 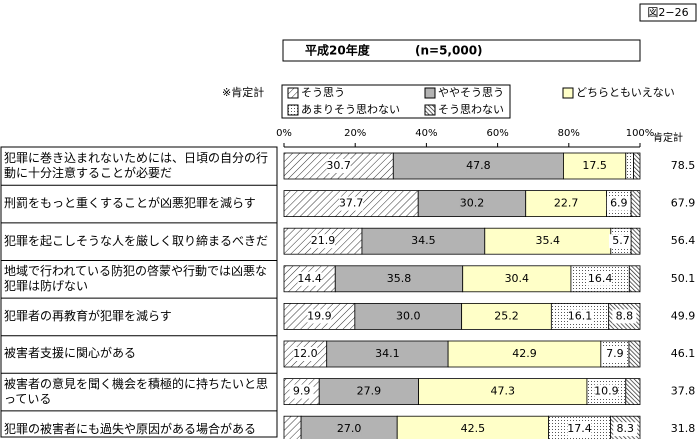 What do you see at coordinates (88, 315) in the screenshot?
I see `category-label: 犯罪者の再教育が犯罪を減らす` at bounding box center [88, 315].